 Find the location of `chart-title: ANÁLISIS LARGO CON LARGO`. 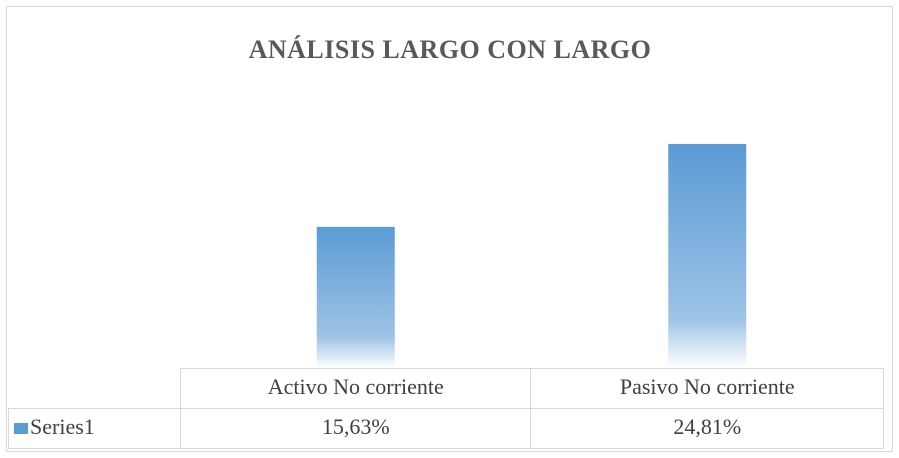

chart-title: ANÁLISIS LARGO CON LARGO is located at coordinates (450, 49).